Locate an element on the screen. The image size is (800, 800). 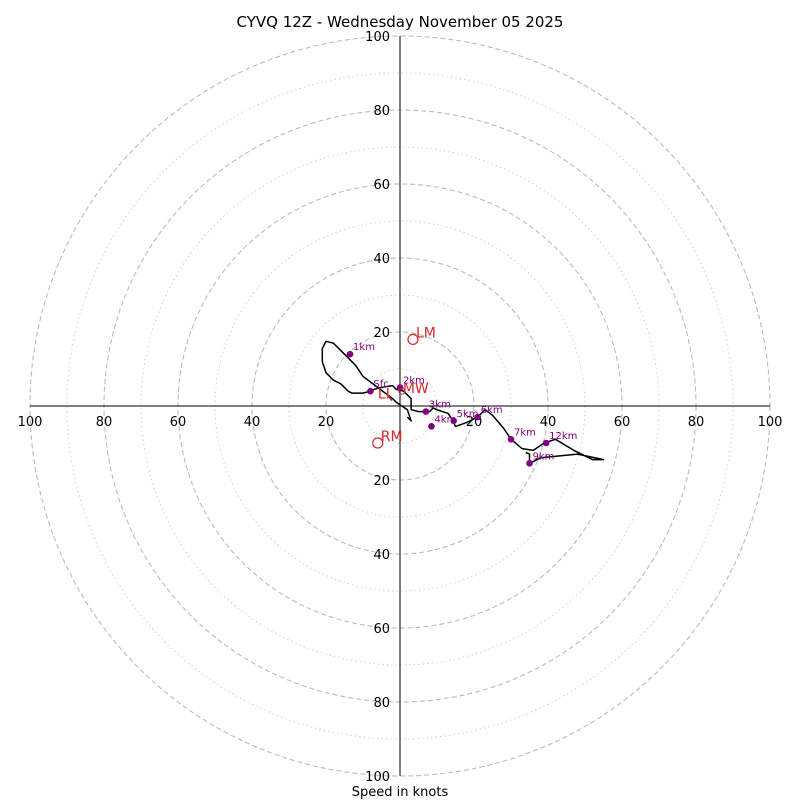
marker-circle-lm is located at coordinates (413, 339).